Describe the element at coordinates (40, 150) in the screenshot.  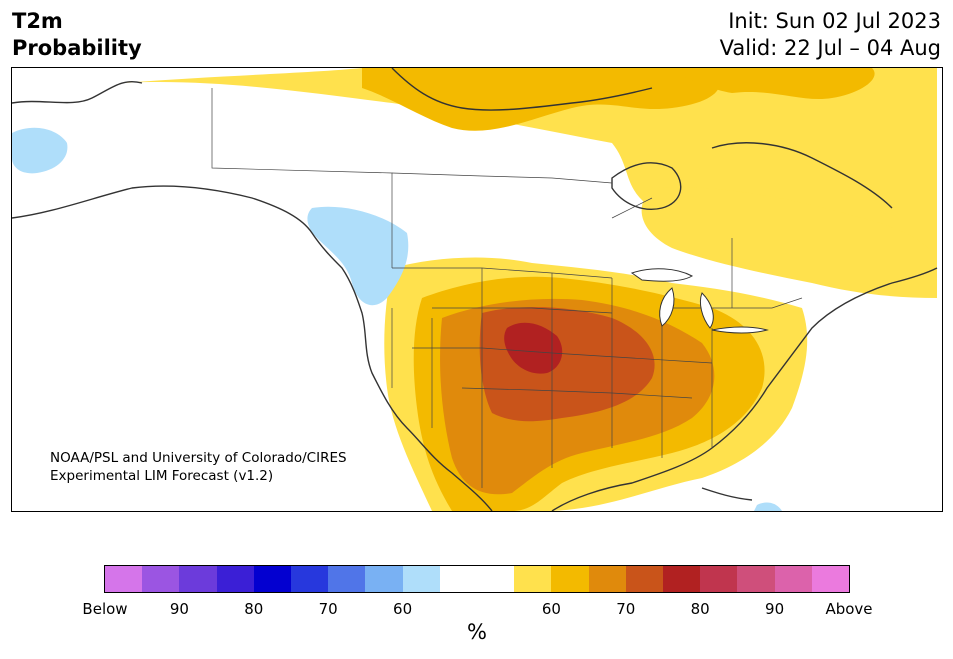
I see `blue-region-alaska` at that location.